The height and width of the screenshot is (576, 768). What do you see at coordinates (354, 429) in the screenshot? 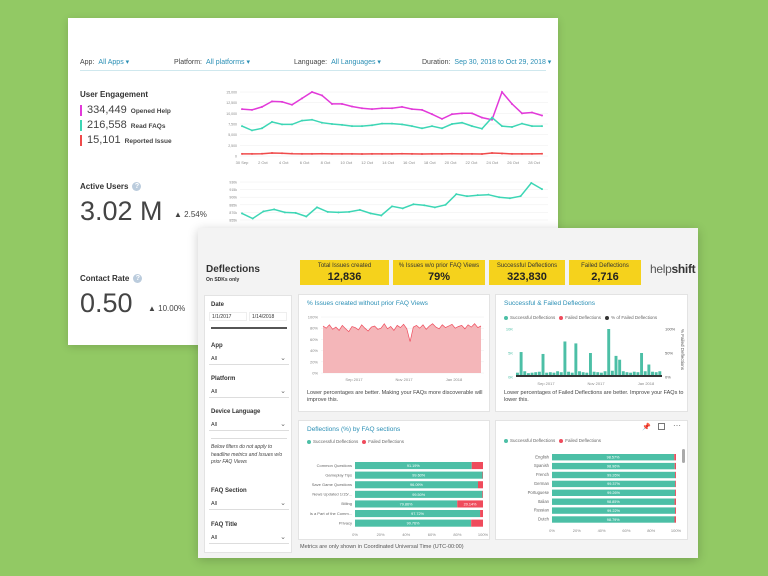
I see `panel-title: Deflections (%) by FAQ sections` at bounding box center [354, 429].